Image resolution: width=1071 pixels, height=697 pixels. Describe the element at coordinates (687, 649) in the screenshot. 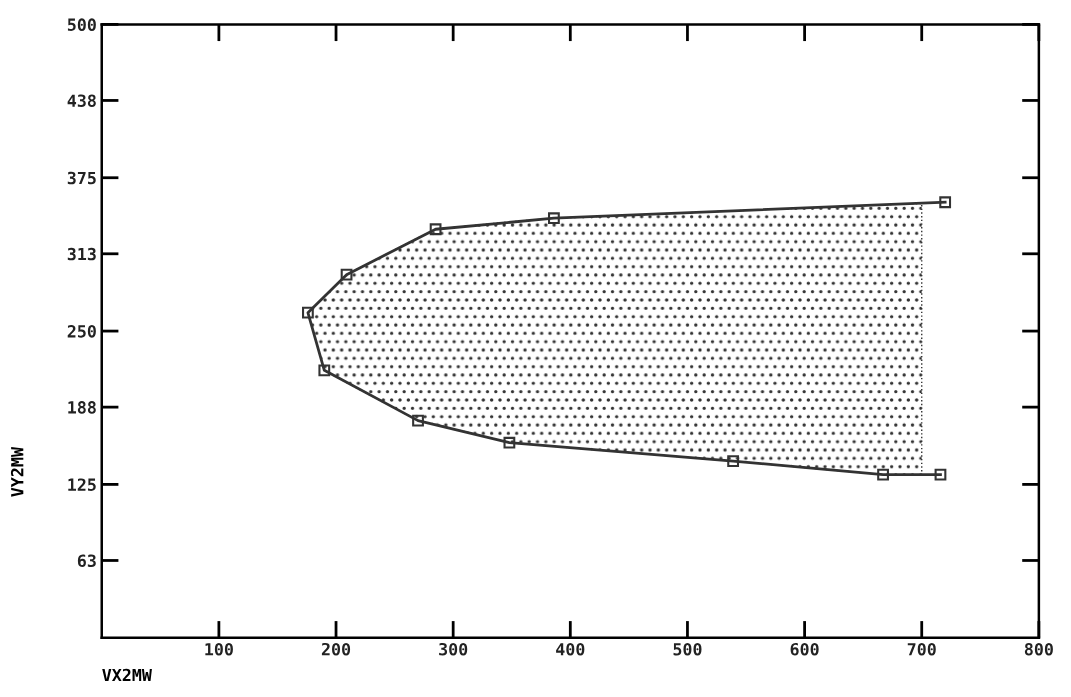

I see `x-tick-label: 500` at that location.